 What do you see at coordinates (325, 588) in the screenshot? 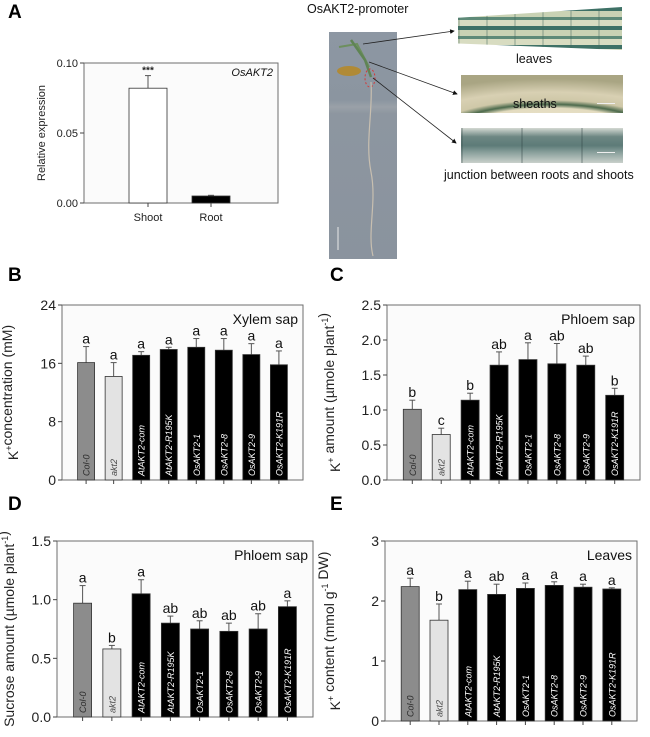
I see `y-axis-label-superscript: -1` at bounding box center [325, 588].